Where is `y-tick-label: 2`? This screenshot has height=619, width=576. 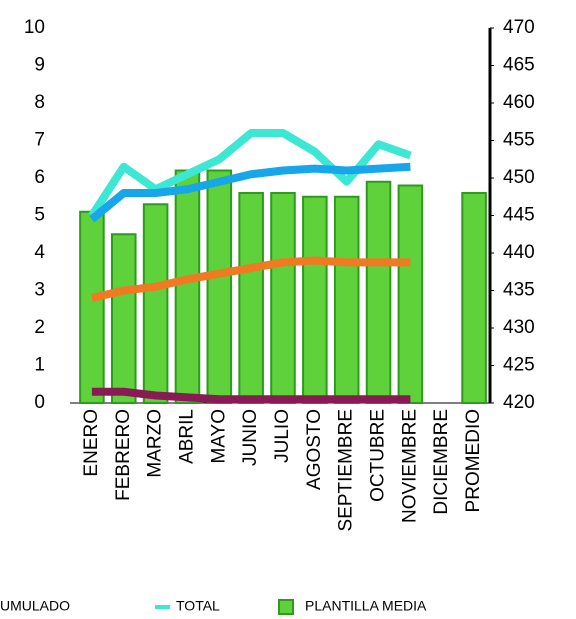
y-tick-label: 2 is located at coordinates (39, 327).